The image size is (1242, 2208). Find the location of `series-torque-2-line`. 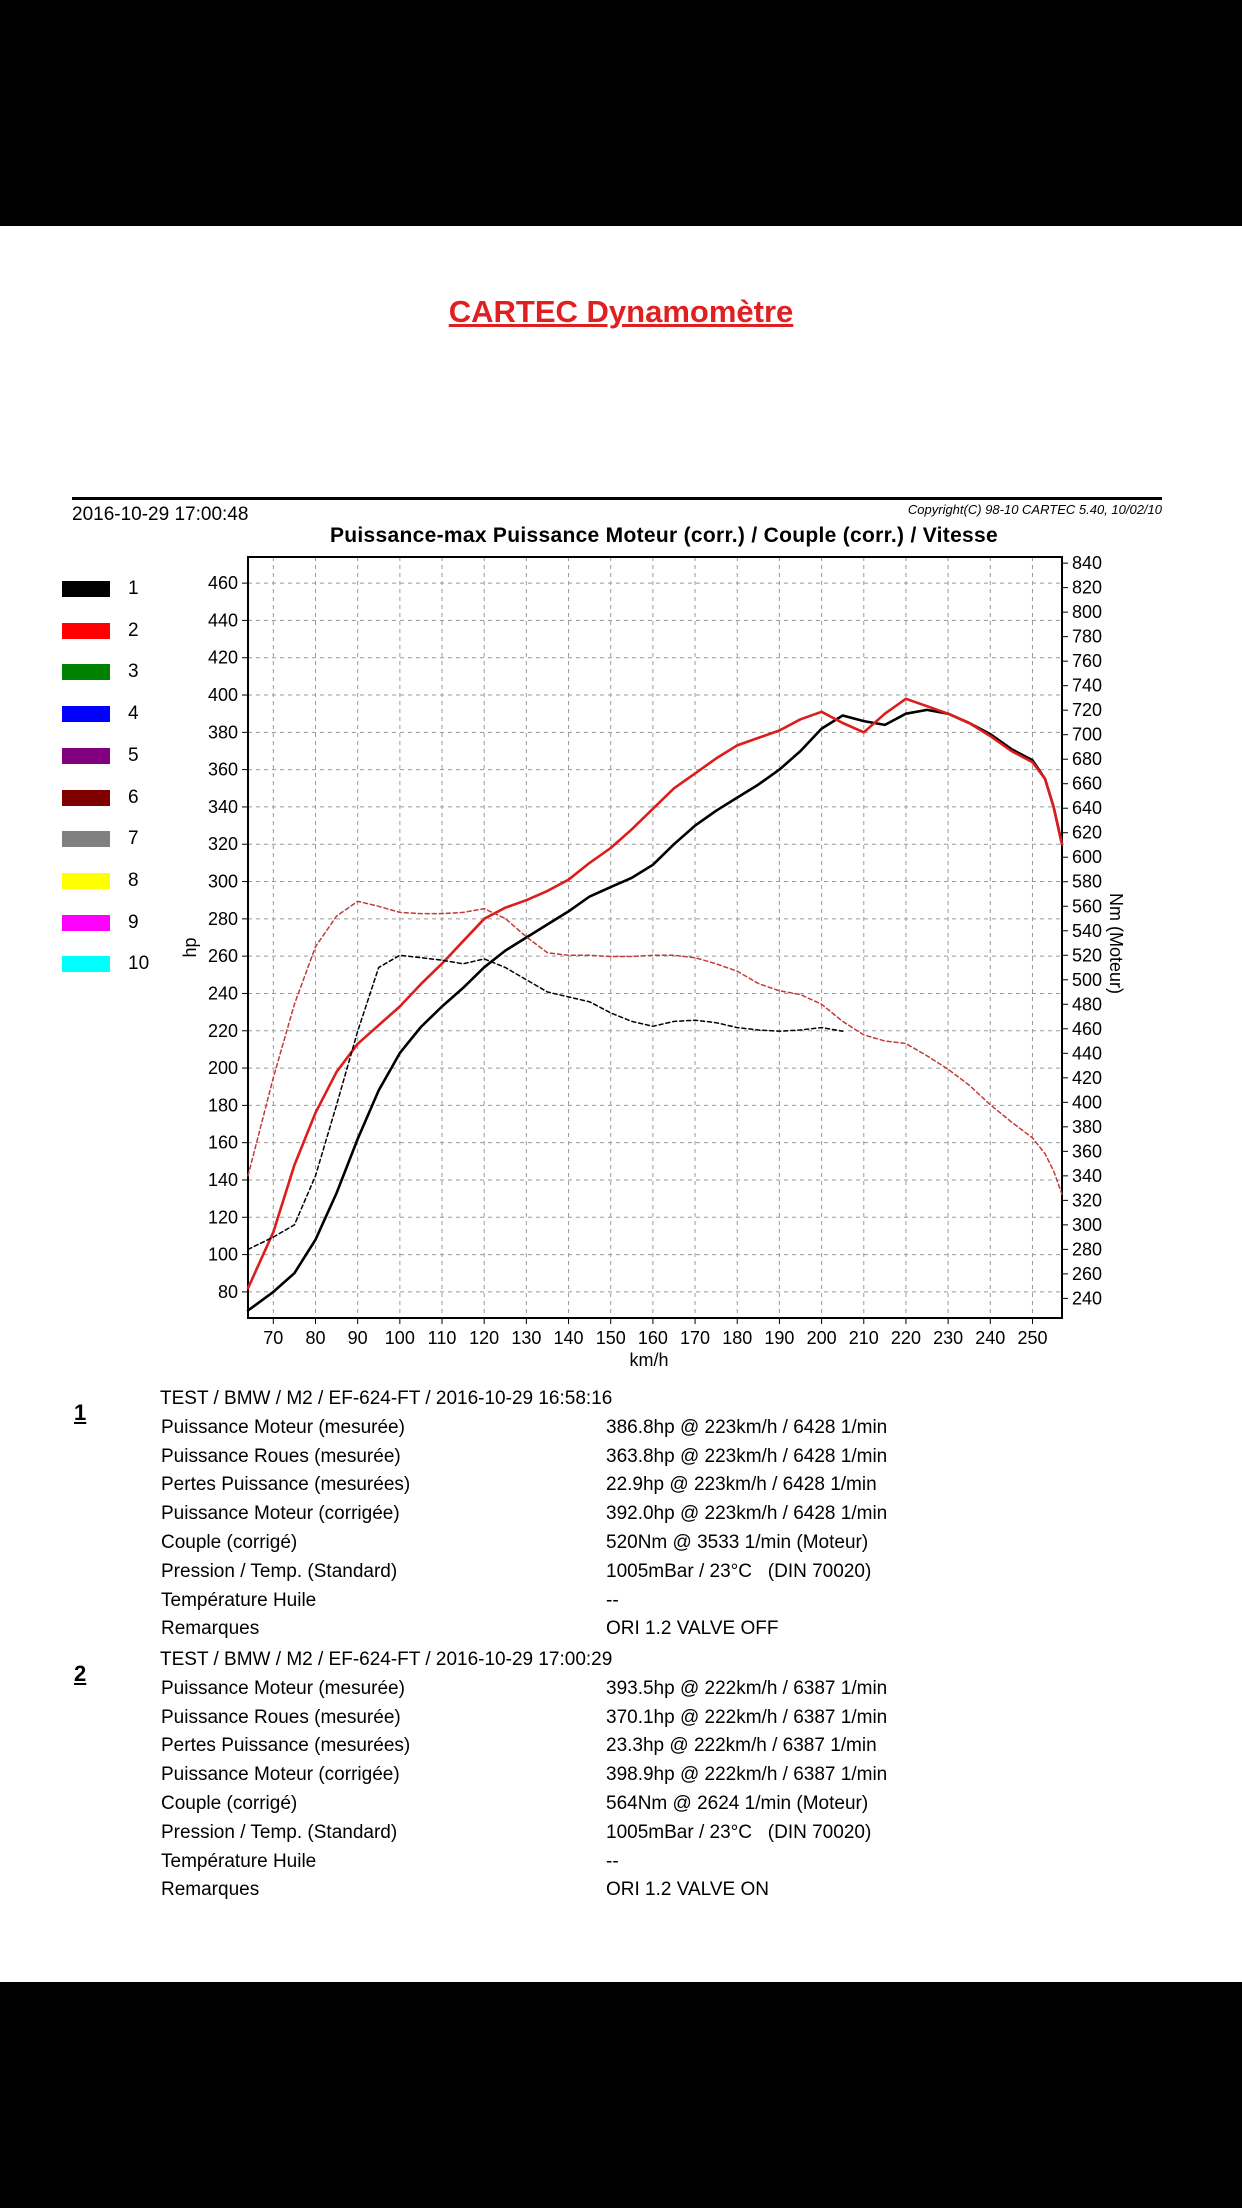

series-torque-2-line is located at coordinates (655, 1047).